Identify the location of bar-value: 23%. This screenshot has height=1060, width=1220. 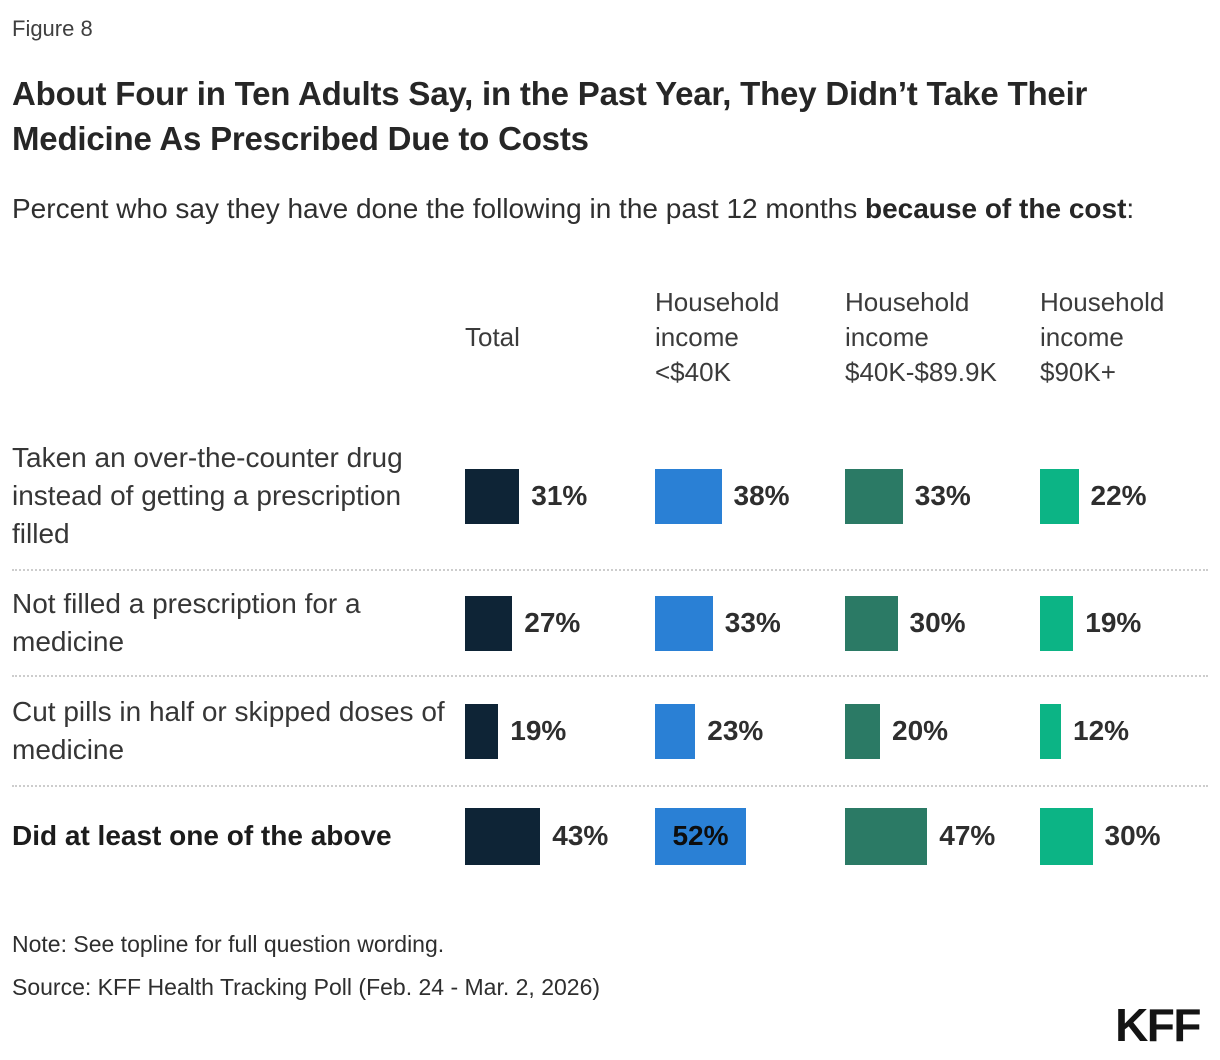
(735, 731).